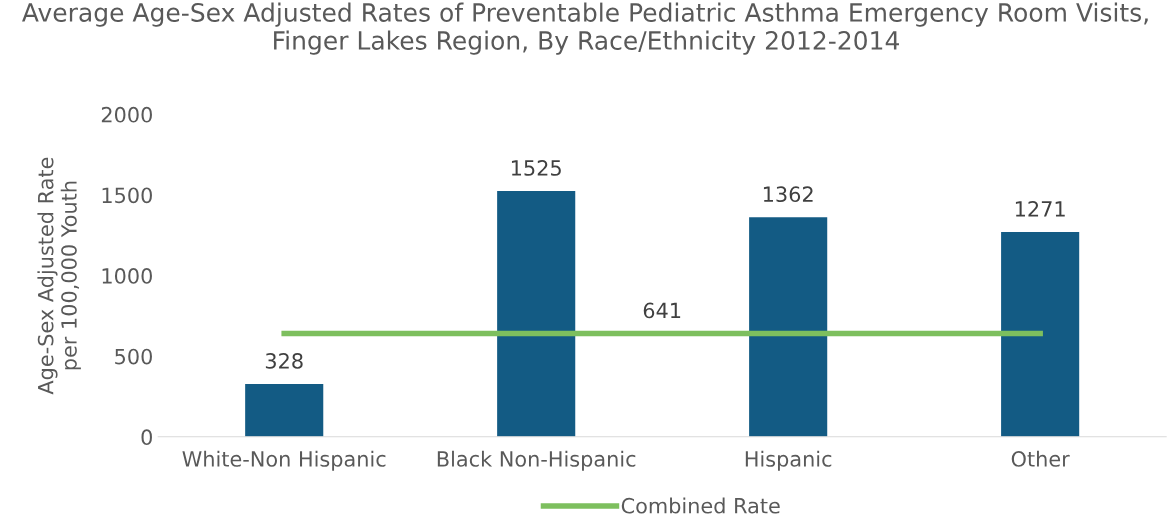 This screenshot has width=1172, height=520. What do you see at coordinates (284, 460) in the screenshot?
I see `x-tick-label: White-Non Hispanic` at bounding box center [284, 460].